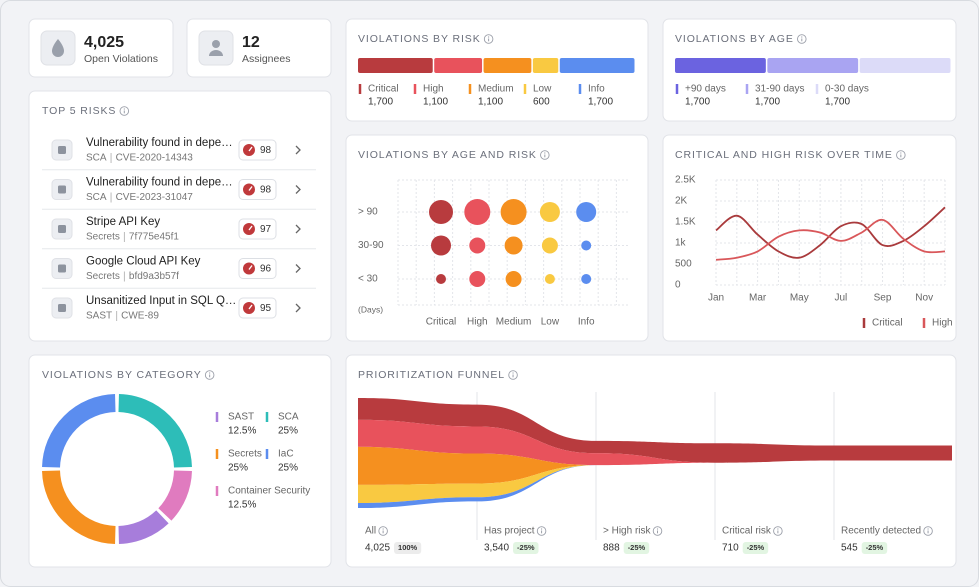 The height and width of the screenshot is (587, 979). I want to click on stat-label: Assignees, so click(266, 59).